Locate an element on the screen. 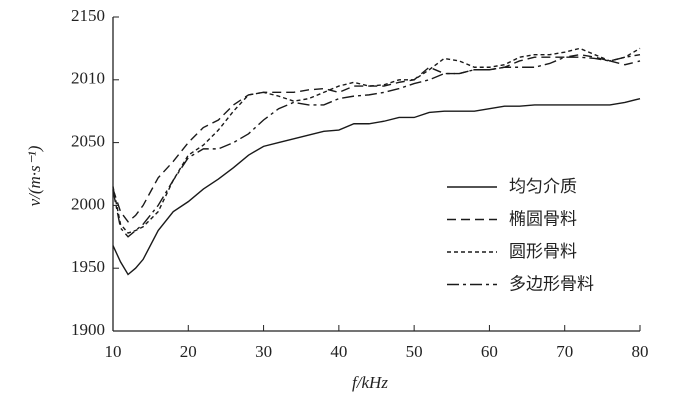 This screenshot has height=407, width=686. y-tick-label: 2050 is located at coordinates (88, 141).